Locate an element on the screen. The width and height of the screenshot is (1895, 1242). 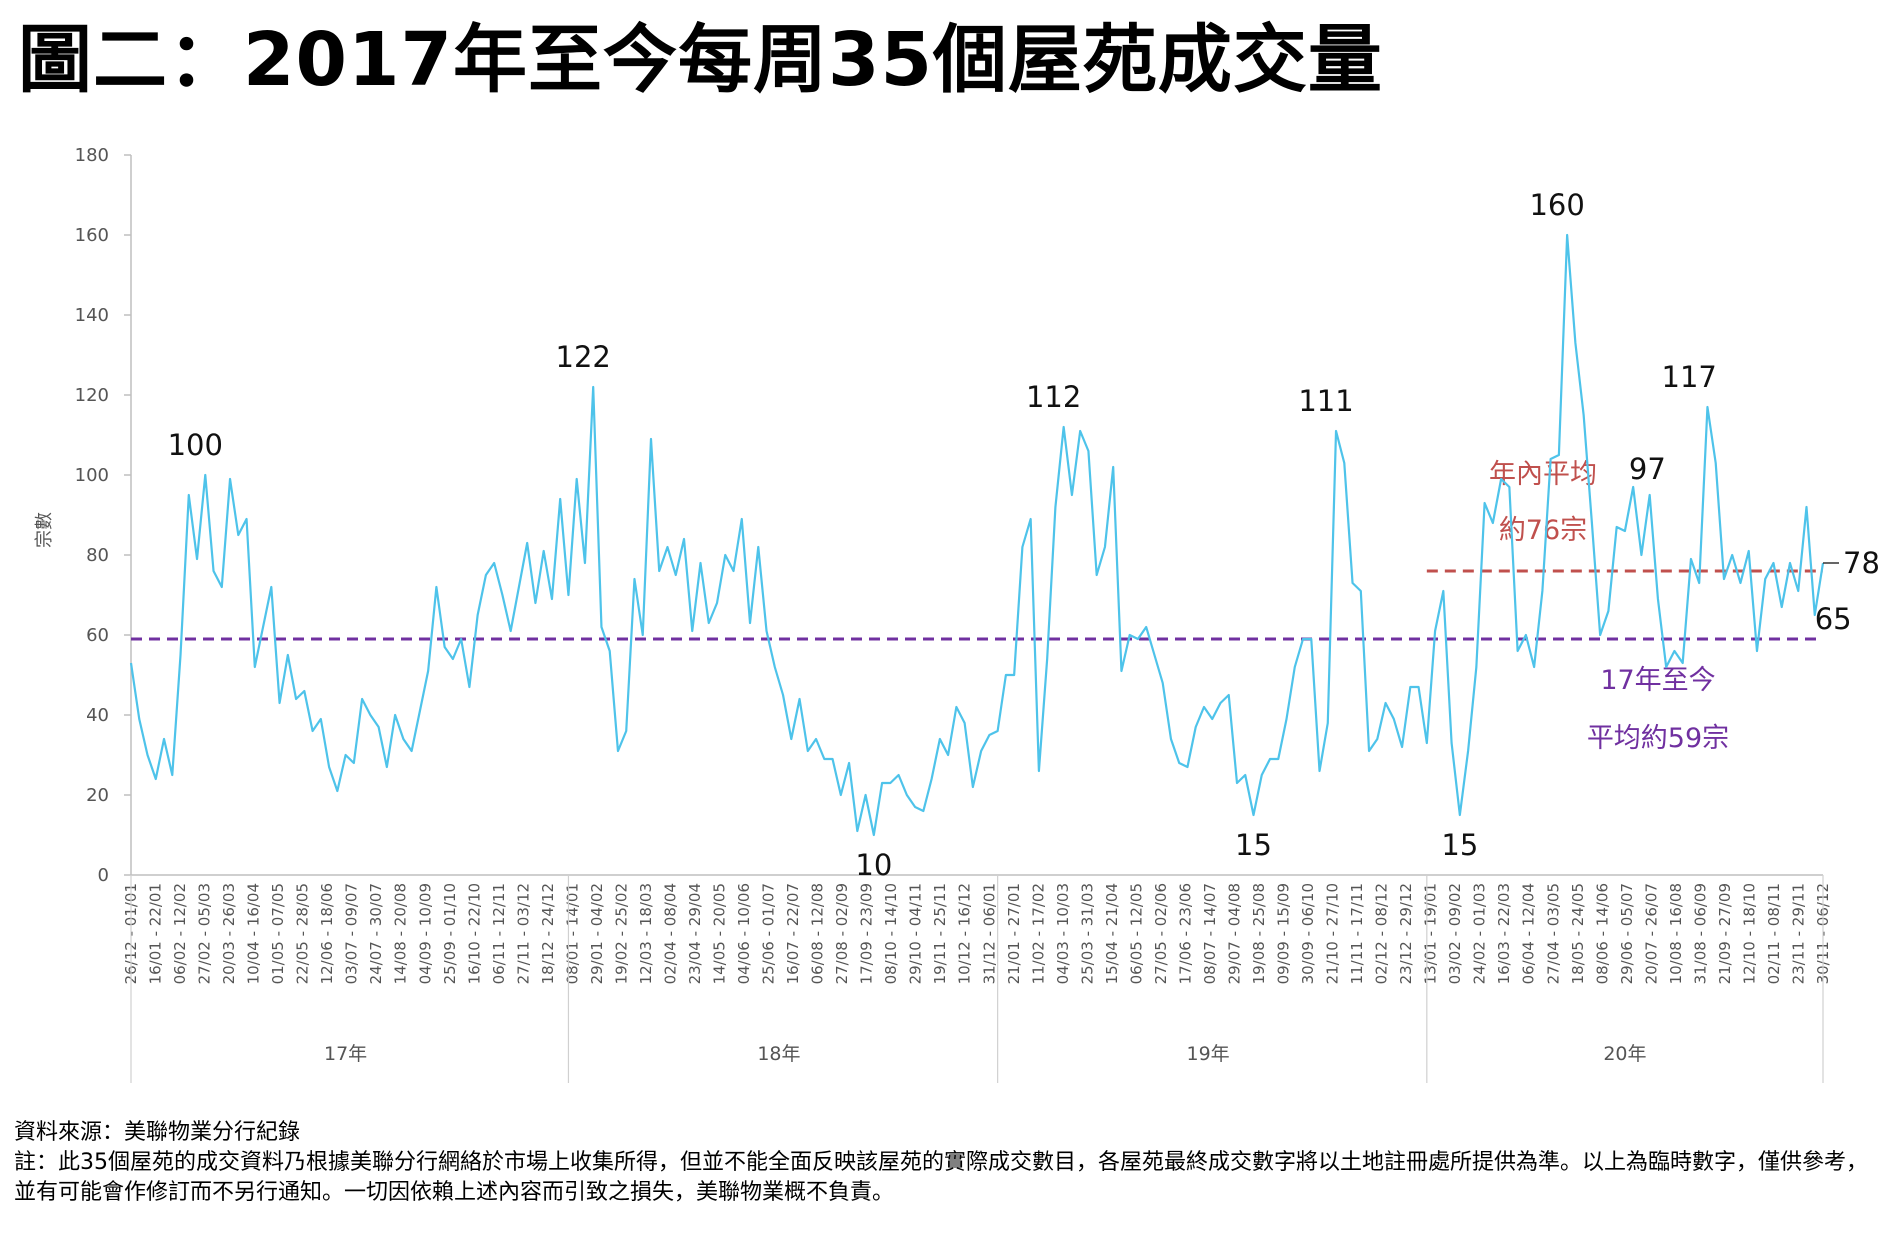
x-tick-label: 19/11 - 25/11 is located at coordinates (940, 933).